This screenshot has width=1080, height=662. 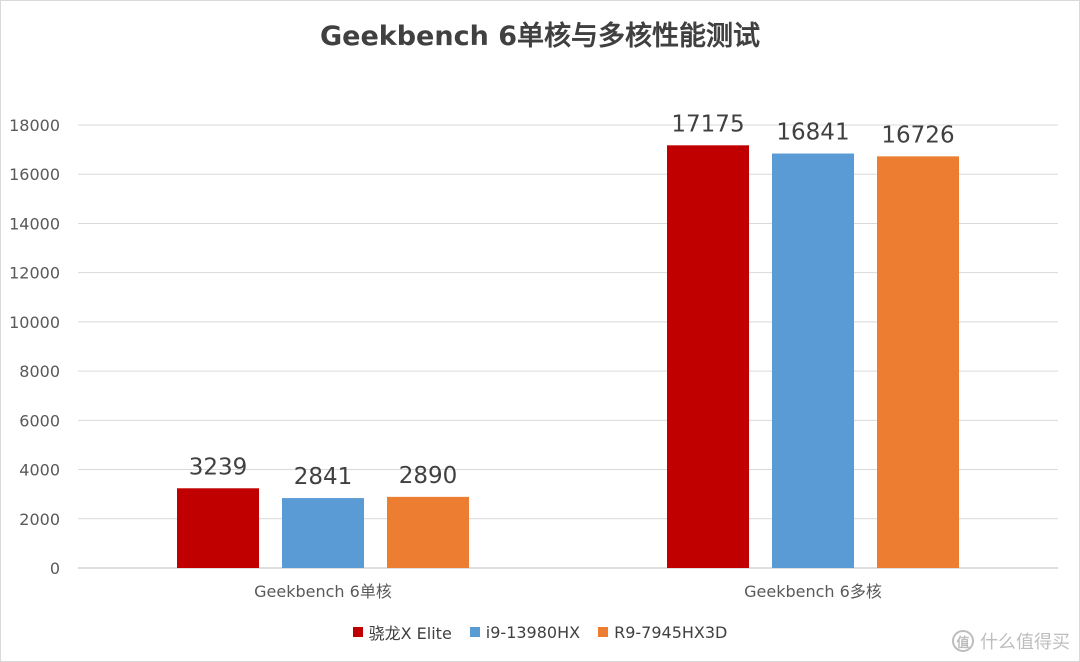 I want to click on legend-item: i9-13980HX, so click(x=525, y=632).